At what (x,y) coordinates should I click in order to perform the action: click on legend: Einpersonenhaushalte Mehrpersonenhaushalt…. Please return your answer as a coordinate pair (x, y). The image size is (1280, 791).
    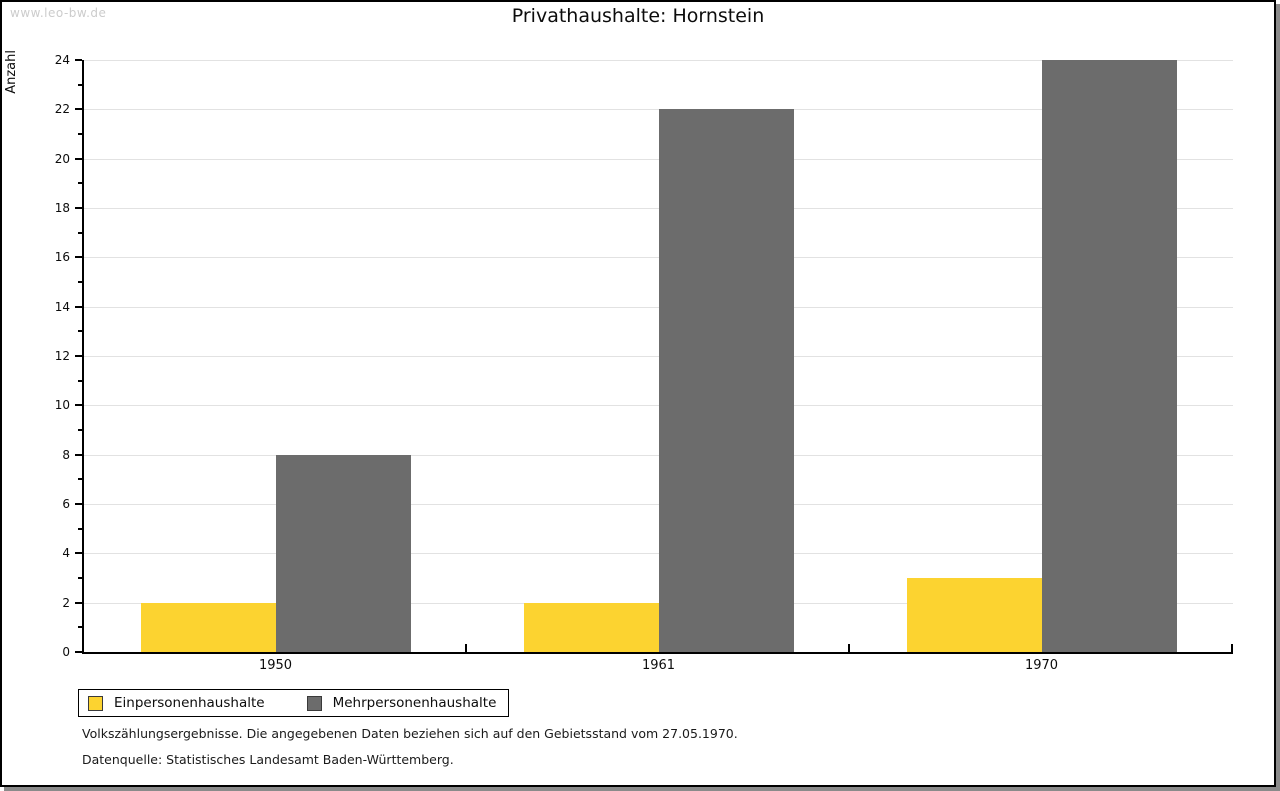
    Looking at the image, I should click on (294, 703).